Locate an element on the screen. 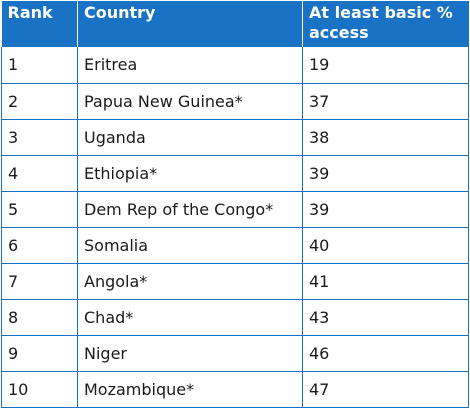 The height and width of the screenshot is (417, 470). rank-cell: 3 is located at coordinates (39, 137).